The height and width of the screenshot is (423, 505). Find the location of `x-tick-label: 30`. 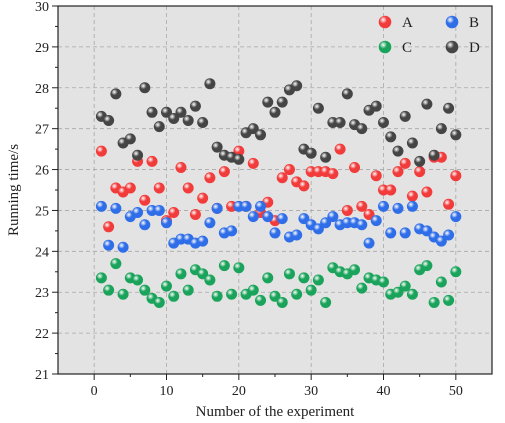

x-tick-label: 30 is located at coordinates (311, 391).